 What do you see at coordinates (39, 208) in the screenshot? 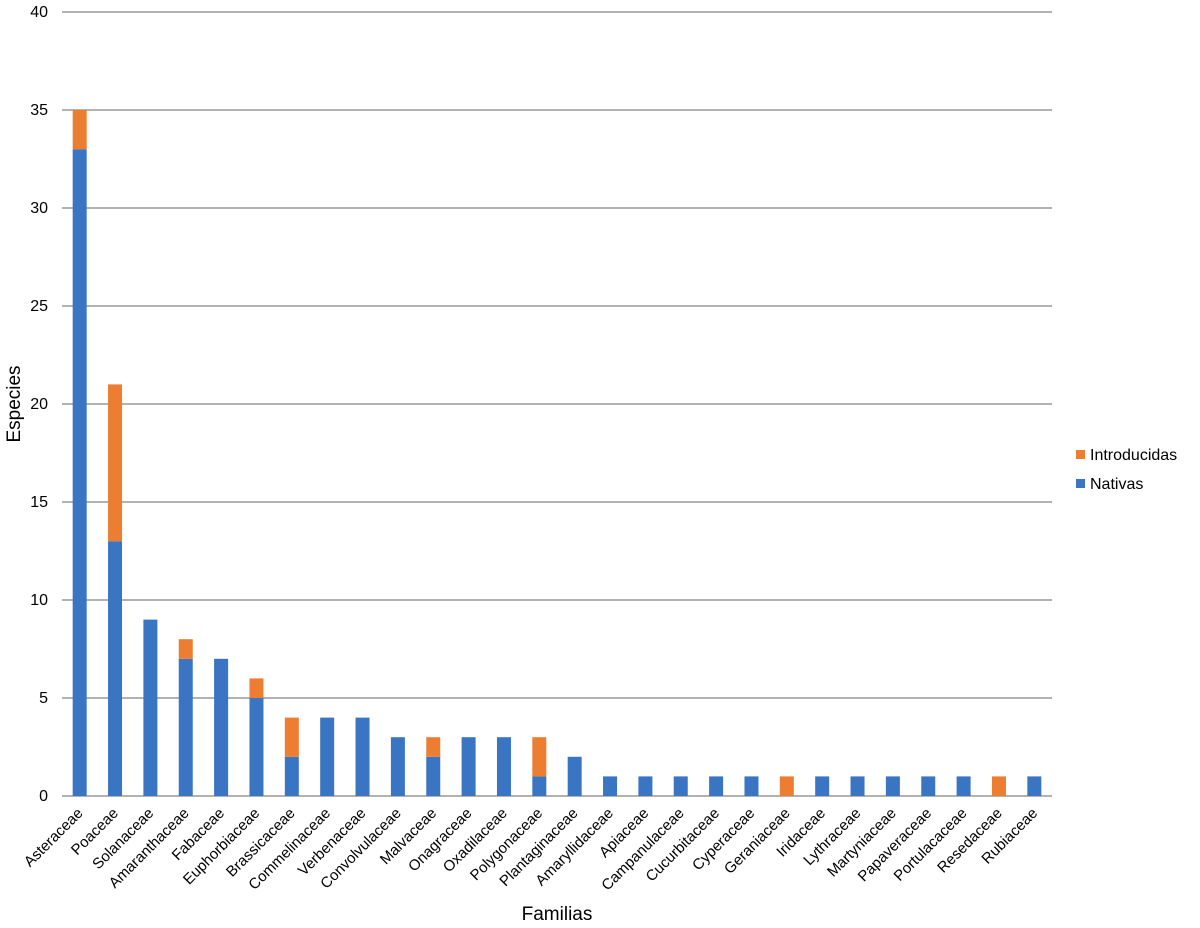
I see `y-tick-label: 30` at bounding box center [39, 208].